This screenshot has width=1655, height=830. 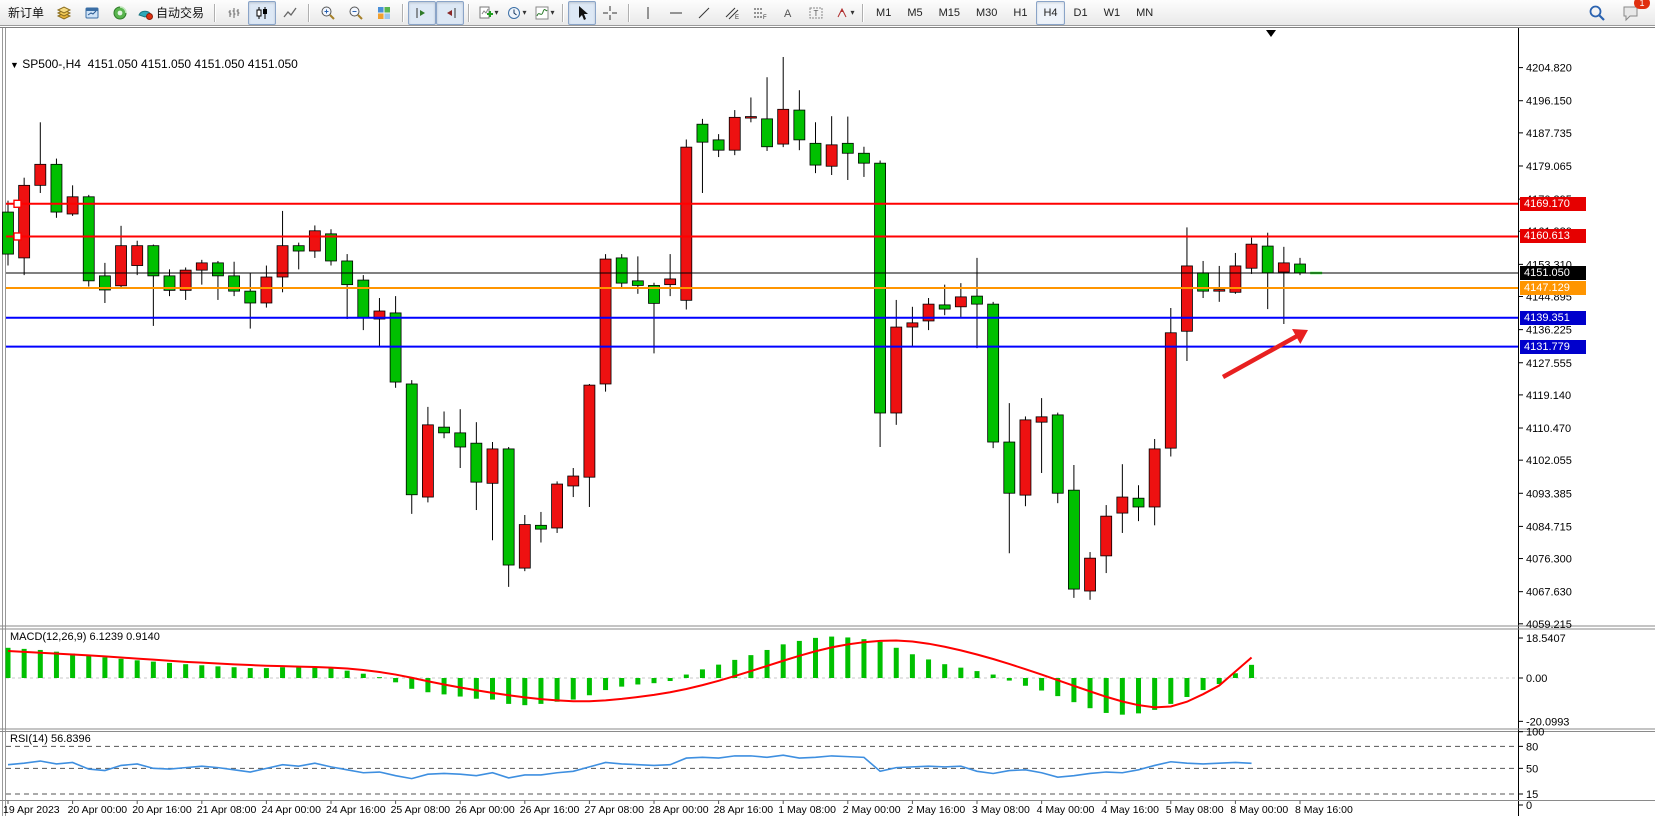 What do you see at coordinates (516, 13) in the screenshot?
I see `period-clock-icon: ▾` at bounding box center [516, 13].